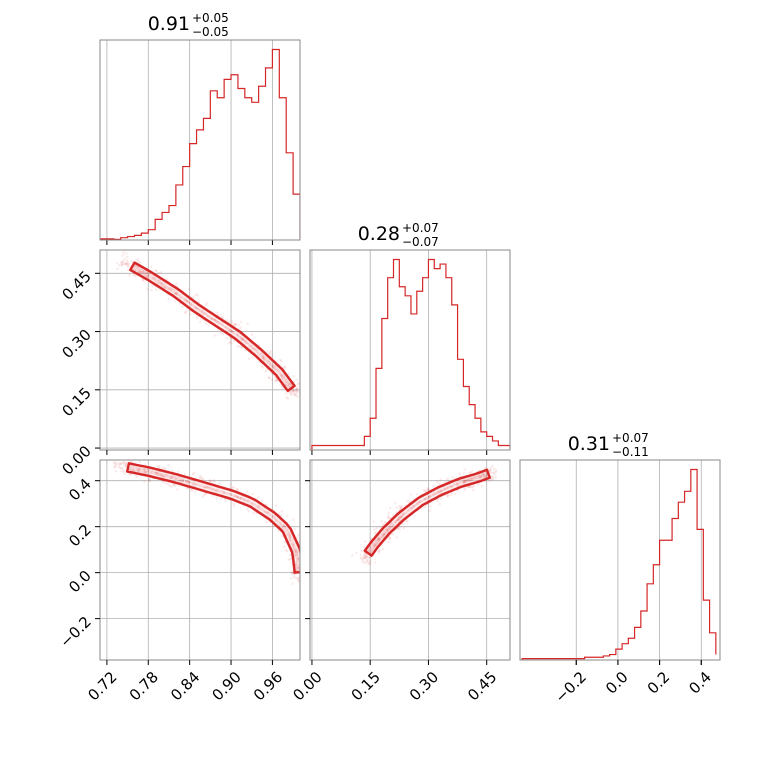 The height and width of the screenshot is (760, 760). What do you see at coordinates (424, 504) in the screenshot?
I see `contour-inner` at bounding box center [424, 504].